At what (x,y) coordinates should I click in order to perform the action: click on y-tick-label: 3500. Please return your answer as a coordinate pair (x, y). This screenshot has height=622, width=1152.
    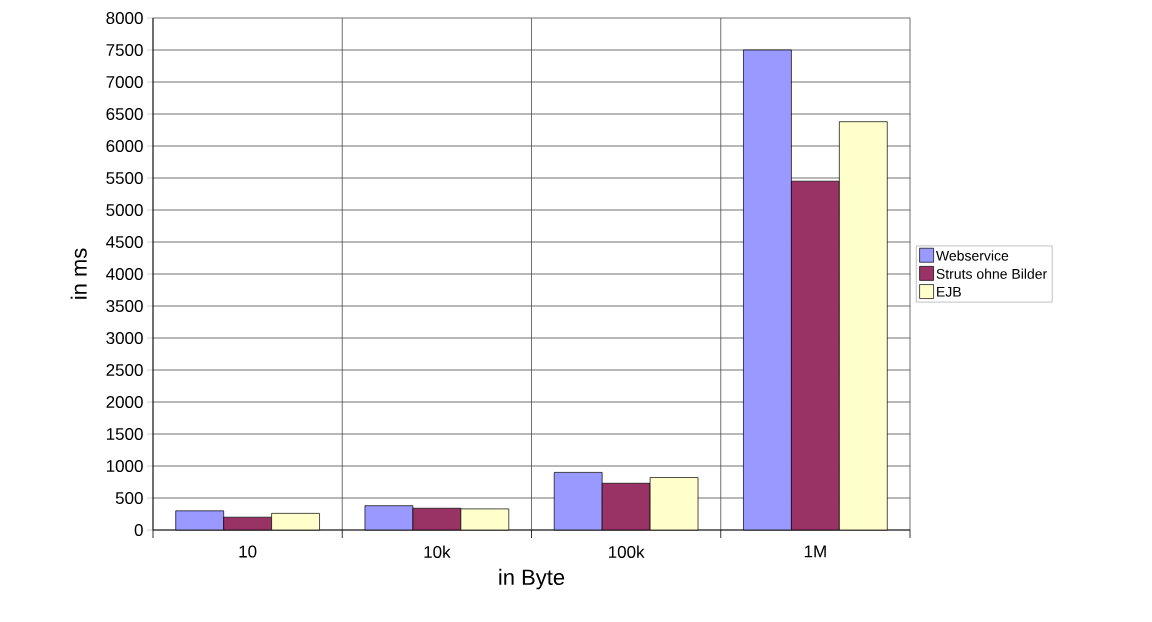
    Looking at the image, I should click on (124, 306).